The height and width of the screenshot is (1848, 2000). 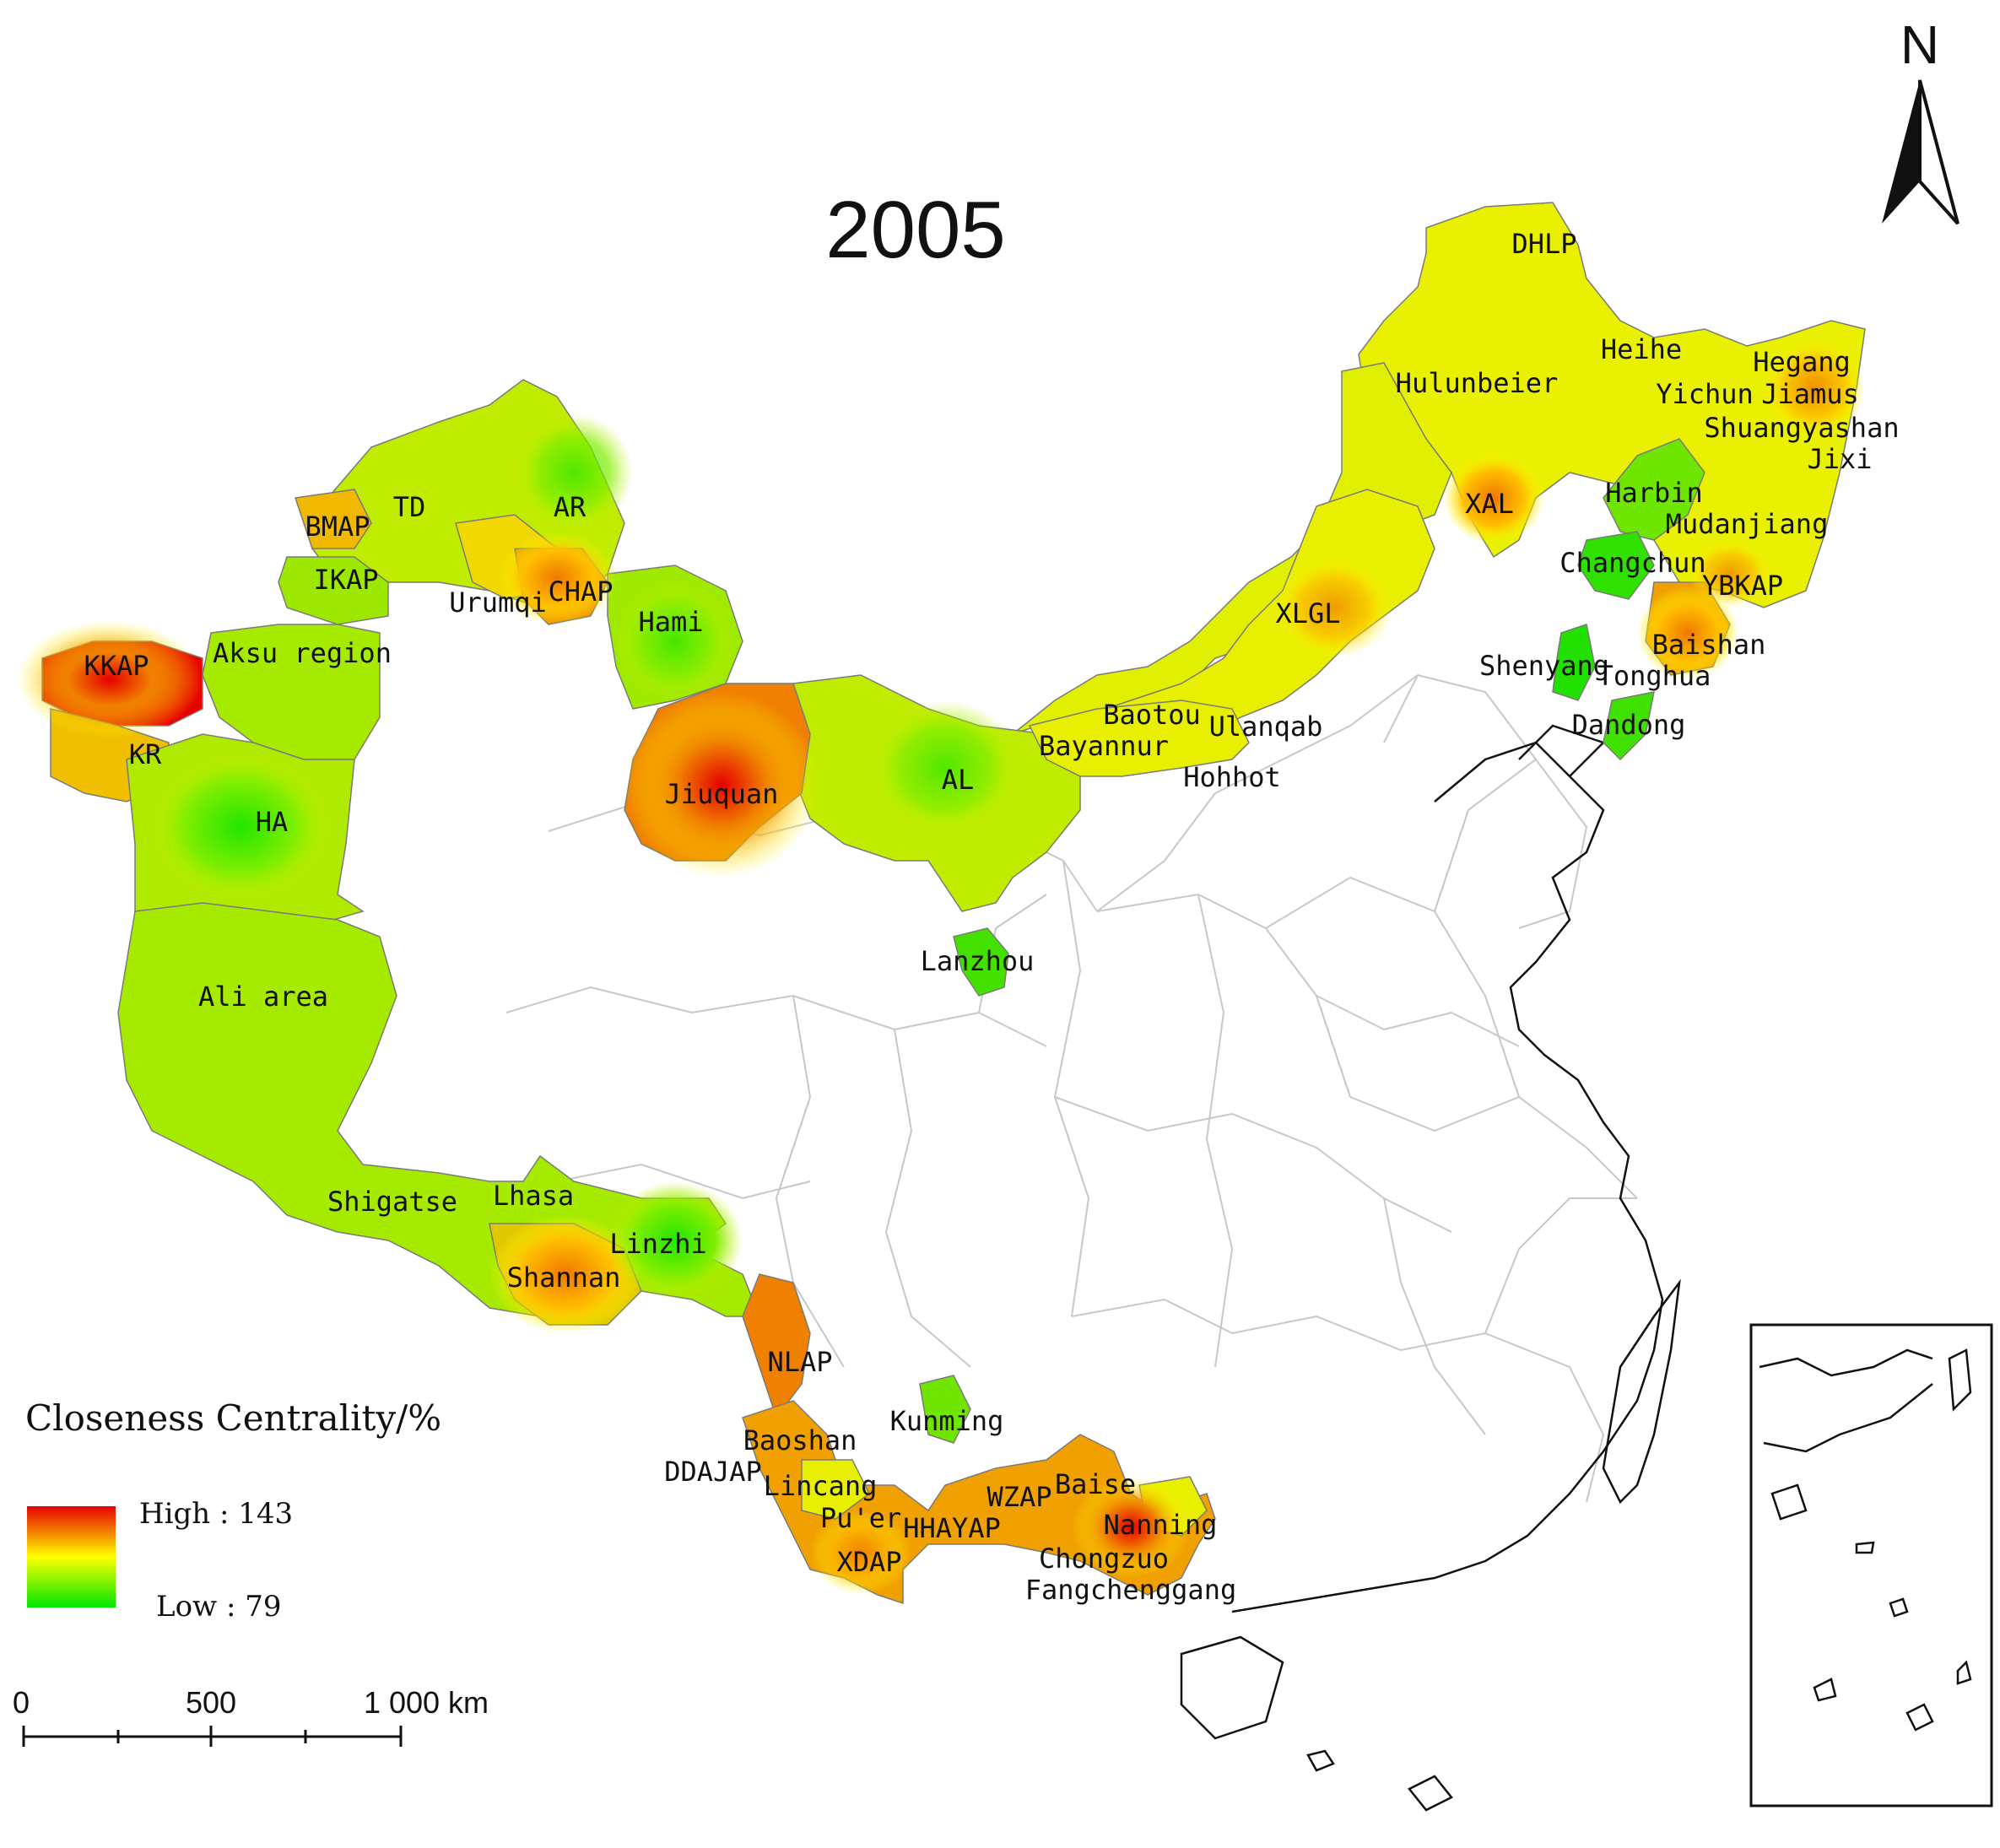 What do you see at coordinates (1104, 1559) in the screenshot?
I see `label-chongzuo: Chongzuo` at bounding box center [1104, 1559].